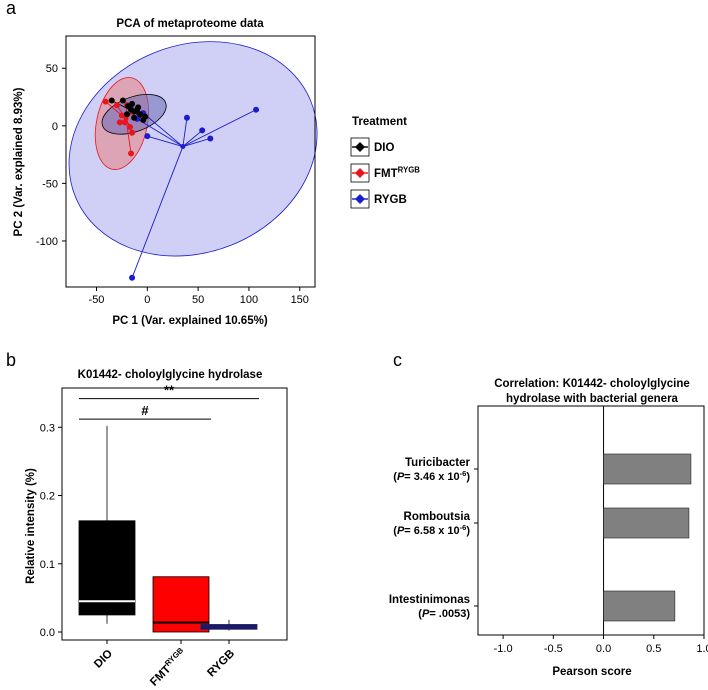  I want to click on box-x-label-dio: DIO, so click(103, 659).